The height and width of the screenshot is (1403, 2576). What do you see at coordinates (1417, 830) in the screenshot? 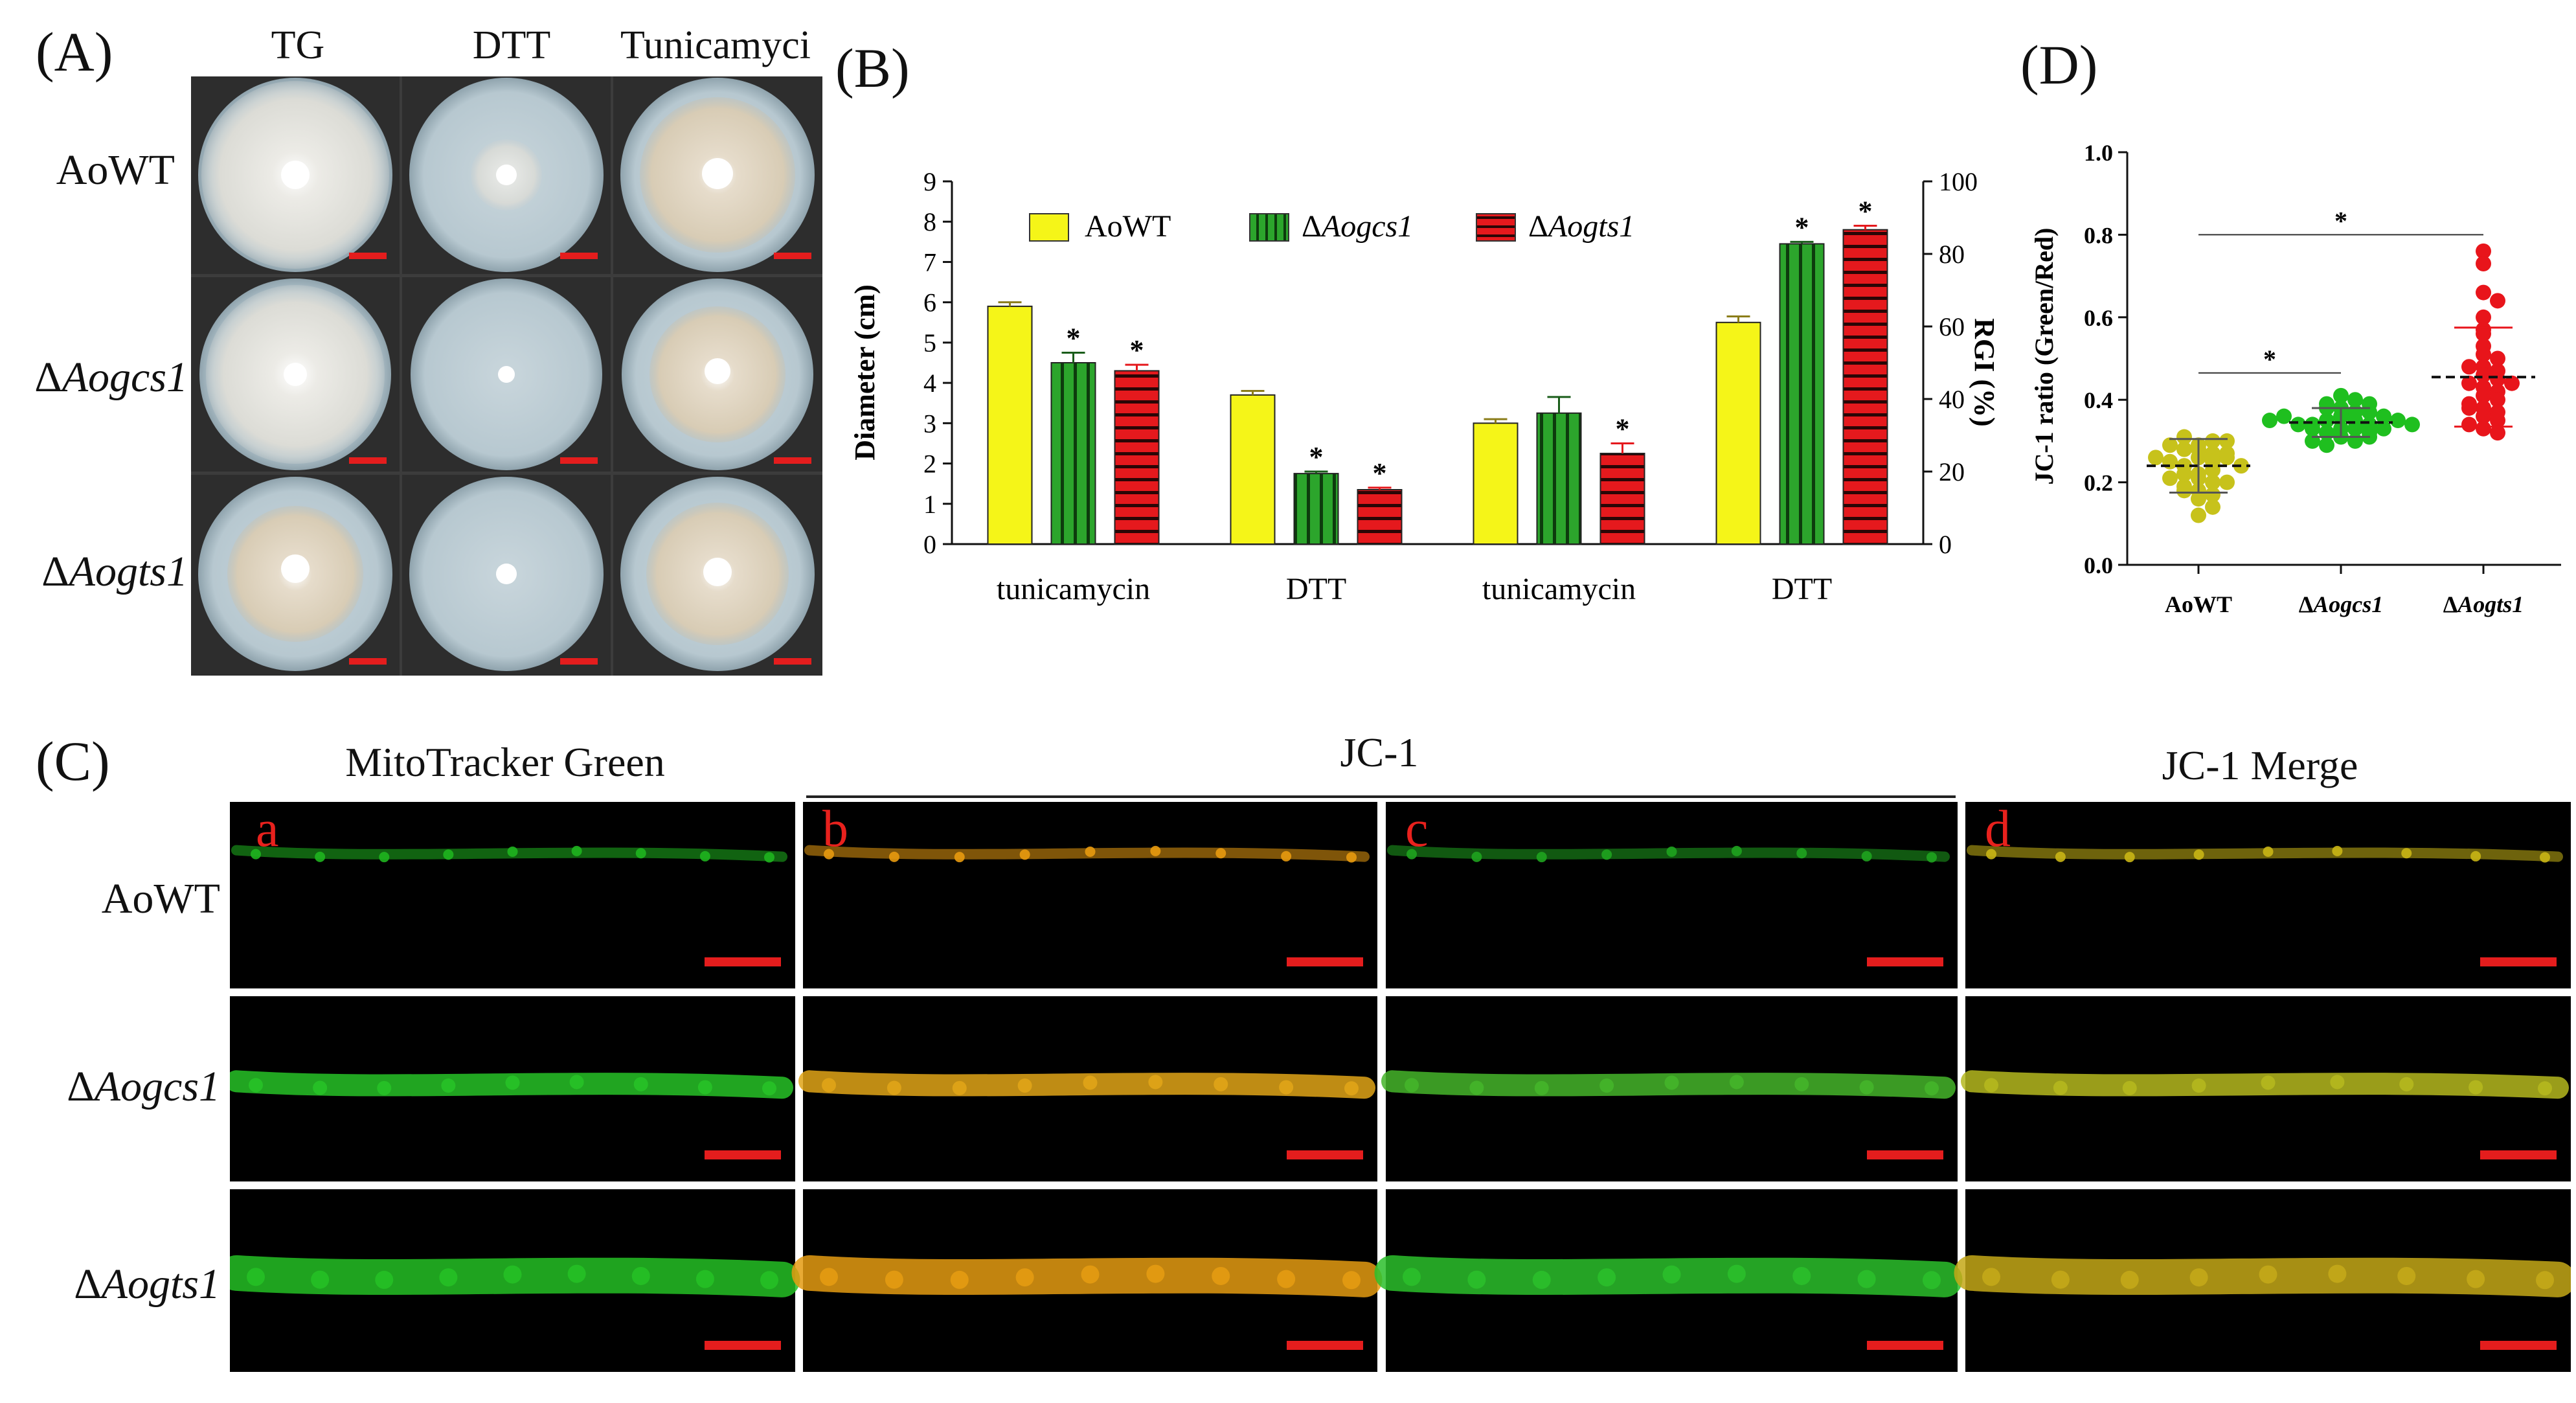
I see `sublabel-c: c` at bounding box center [1417, 830].